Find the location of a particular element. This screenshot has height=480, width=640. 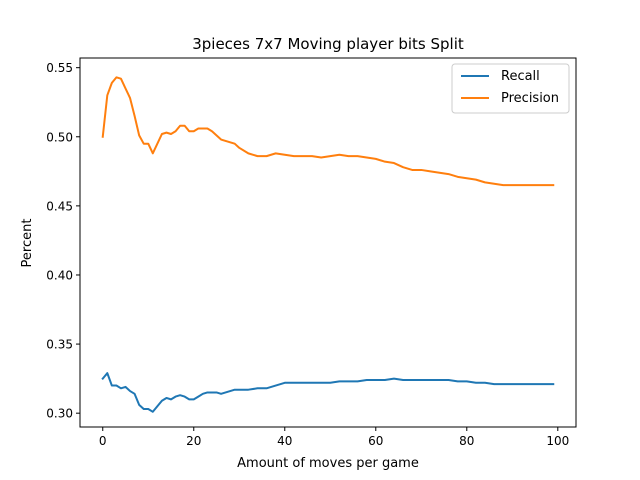

y-tick-label: 0.40 is located at coordinates (59, 275).